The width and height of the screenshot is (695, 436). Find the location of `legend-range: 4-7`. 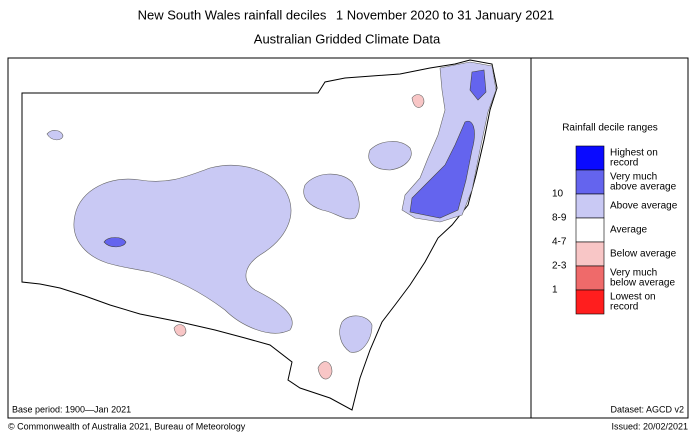

legend-range: 4-7 is located at coordinates (559, 242).